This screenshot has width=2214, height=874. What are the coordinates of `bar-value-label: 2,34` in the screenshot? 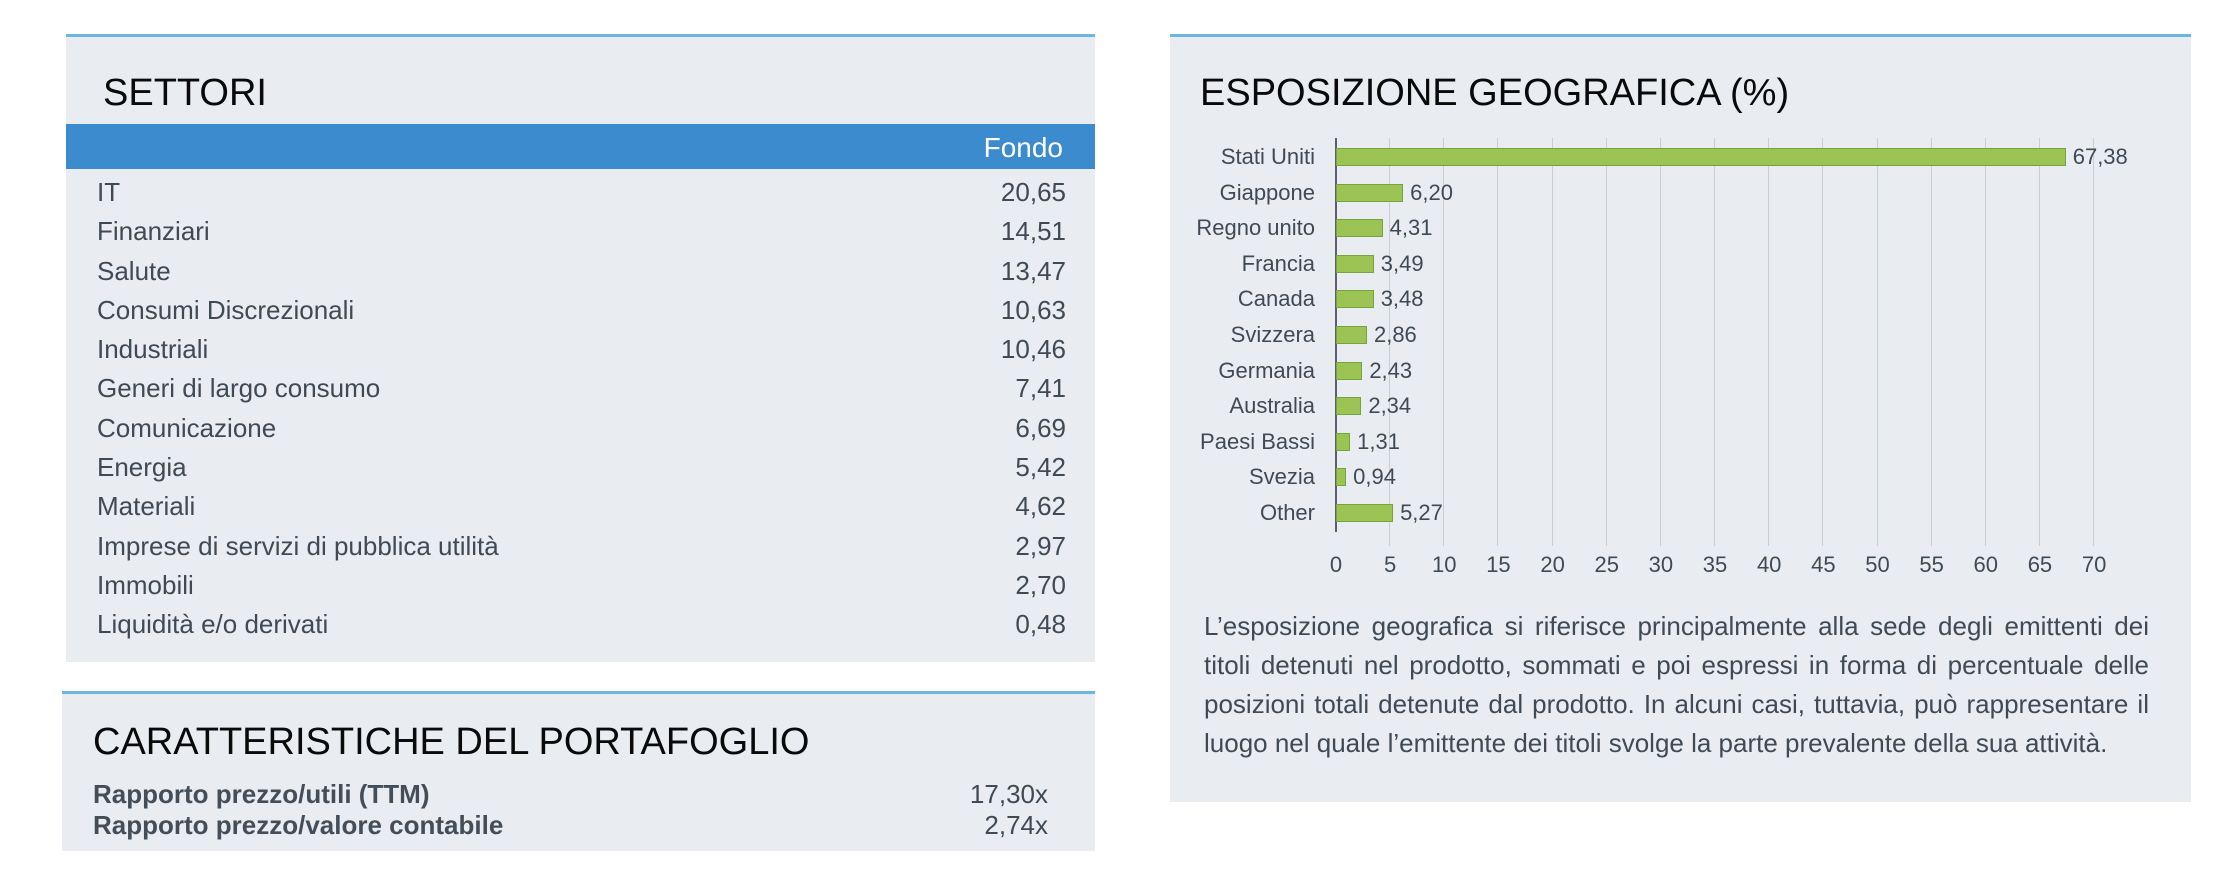 It's located at (1390, 406).